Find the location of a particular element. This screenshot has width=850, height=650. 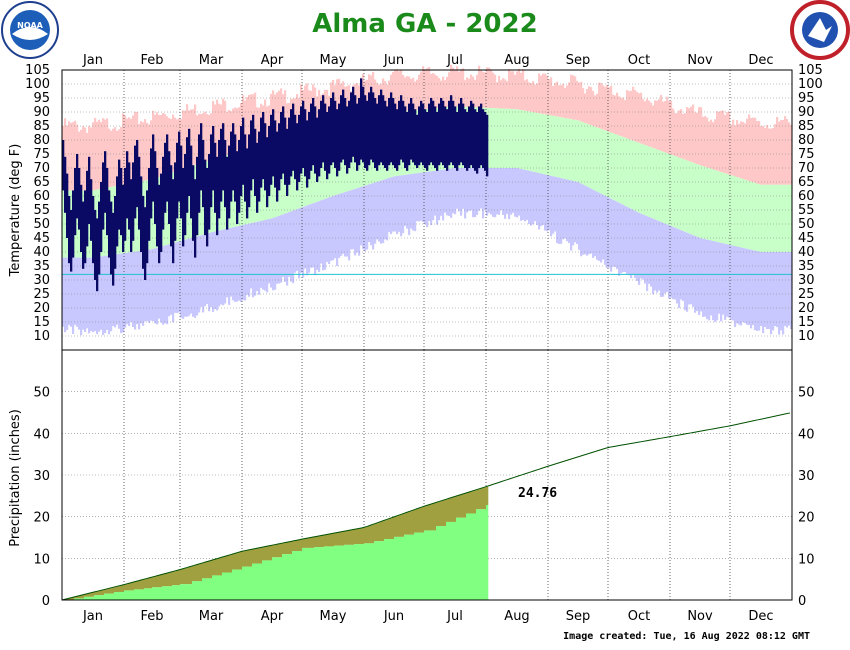

month-label-bottom: Sep is located at coordinates (578, 616).